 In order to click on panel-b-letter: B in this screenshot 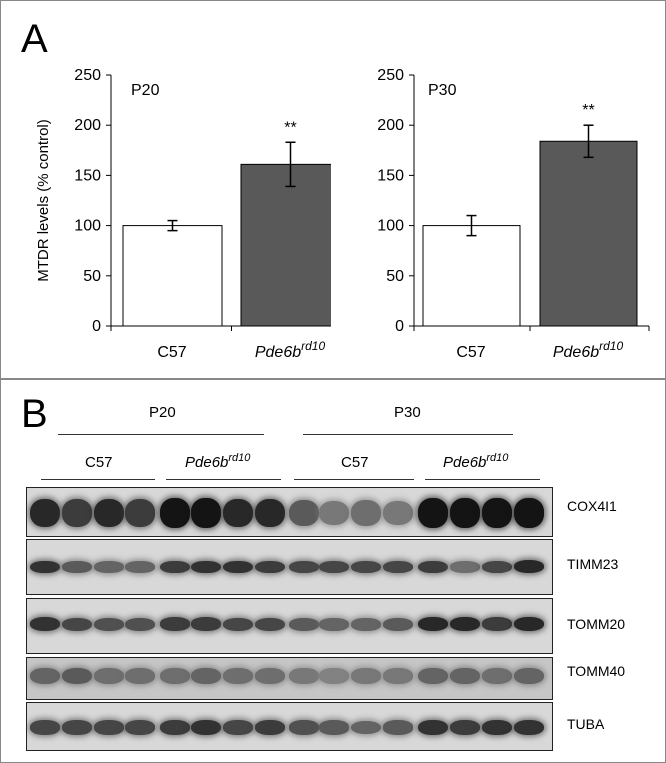, I will do `click(34, 414)`.